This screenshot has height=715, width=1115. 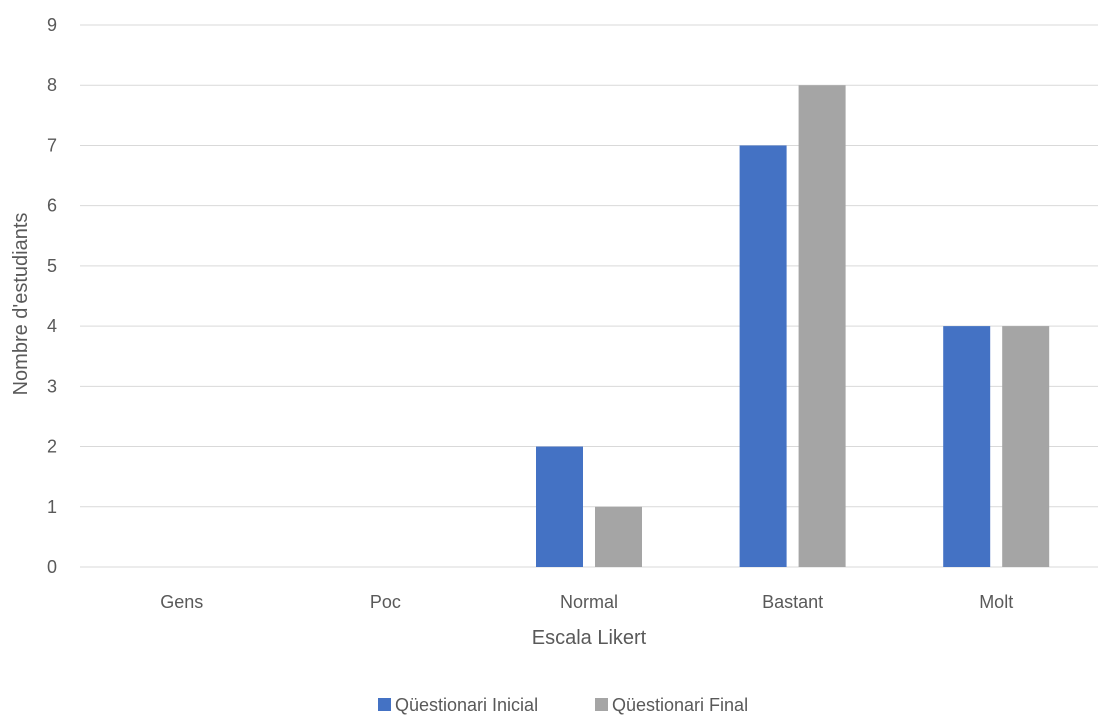 I want to click on y-tick-label: 6, so click(x=52, y=206).